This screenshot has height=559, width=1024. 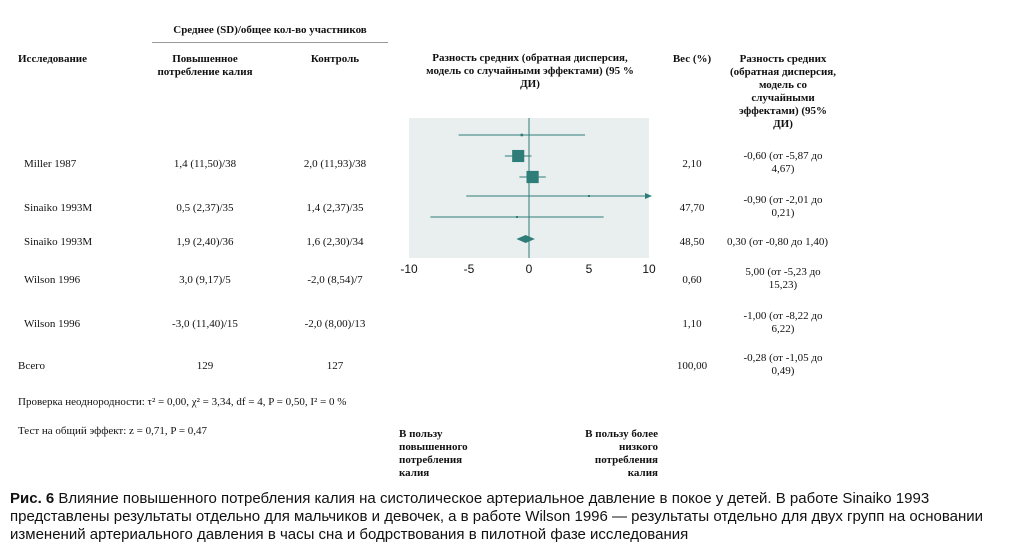 What do you see at coordinates (205, 164) in the screenshot?
I see `row-treatment: 1,4 (11,50)/38` at bounding box center [205, 164].